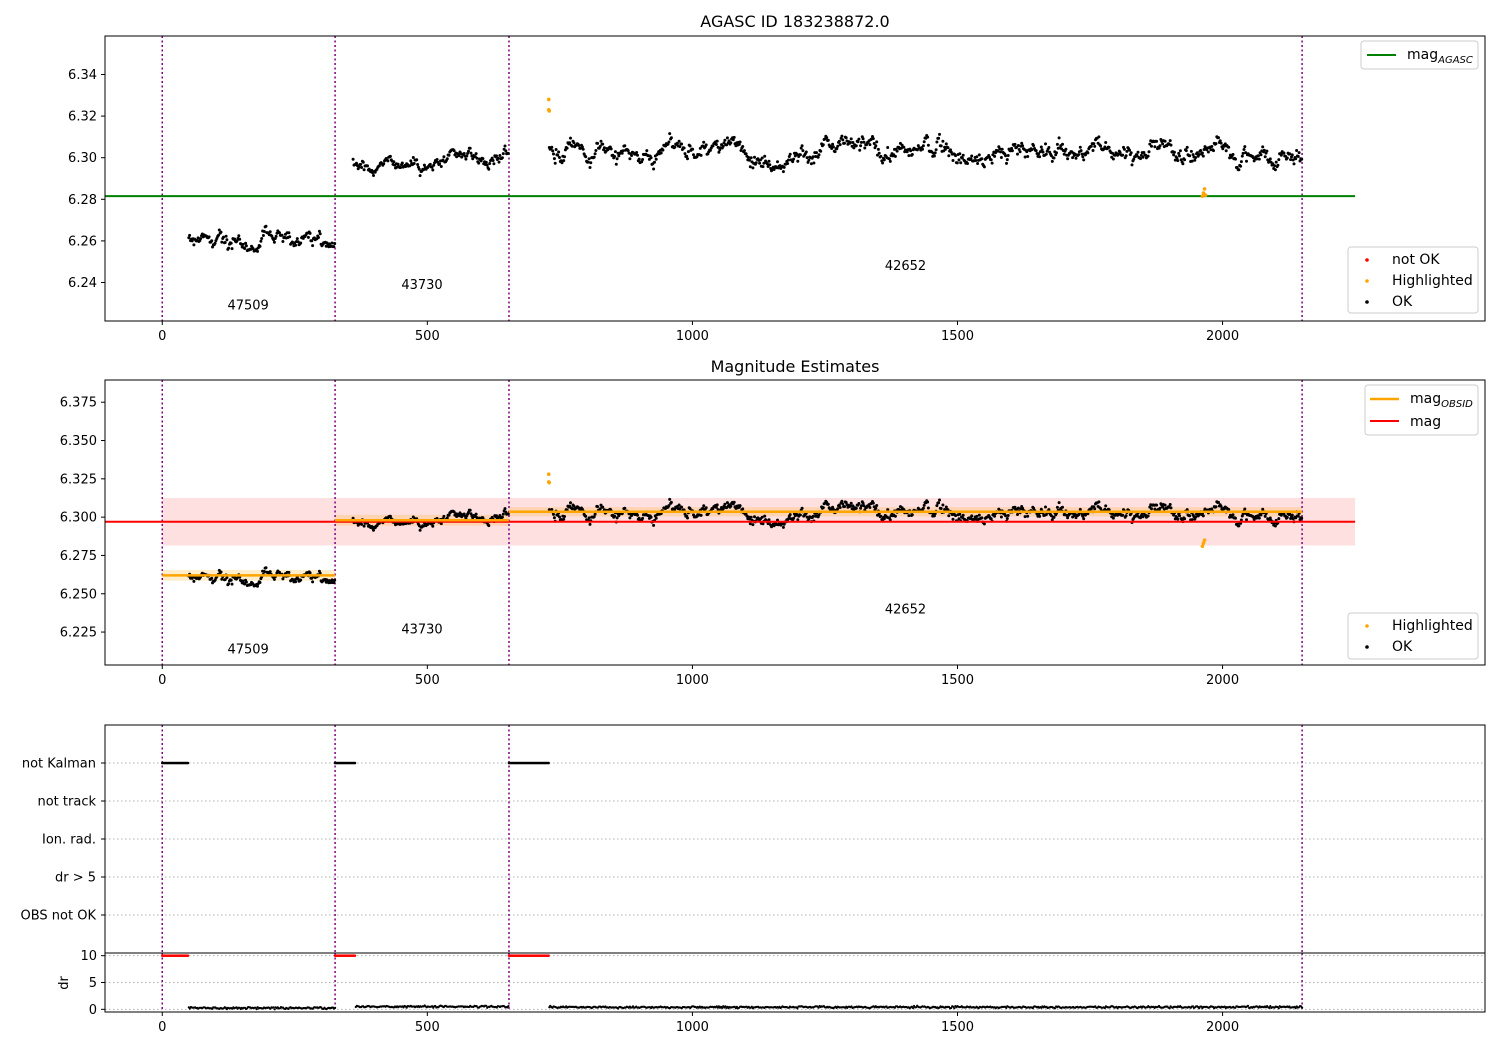 This screenshot has width=1500, height=1054. I want to click on legend-marker, so click(1367, 281).